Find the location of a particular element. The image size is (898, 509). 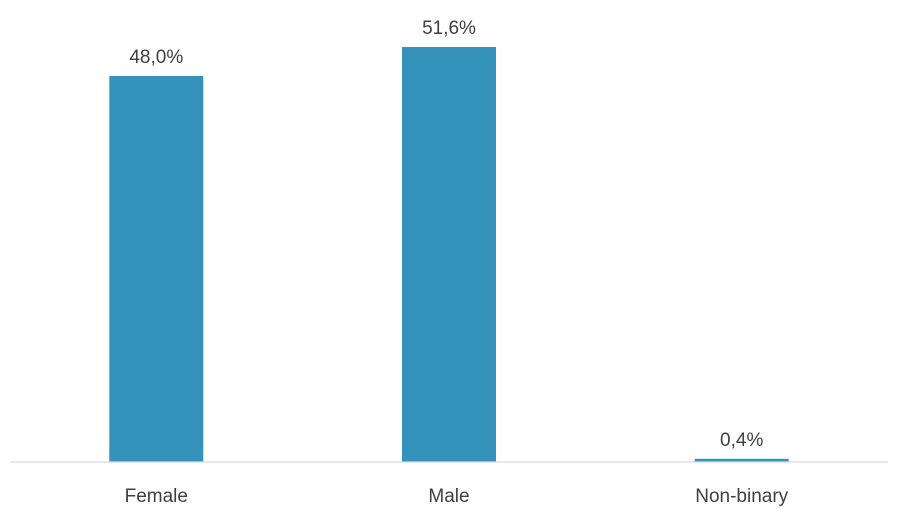

bar-female is located at coordinates (156, 269).